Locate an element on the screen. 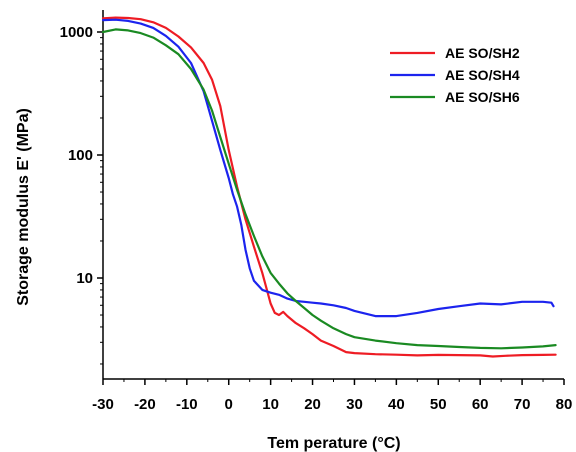  y-ticks: 1000 100 10 is located at coordinates (81, 194).